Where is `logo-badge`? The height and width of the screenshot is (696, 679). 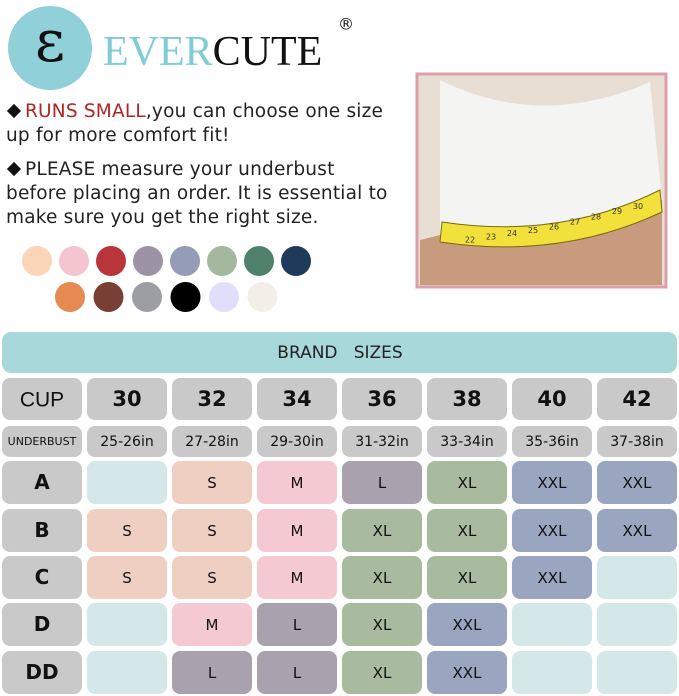 logo-badge is located at coordinates (50, 48).